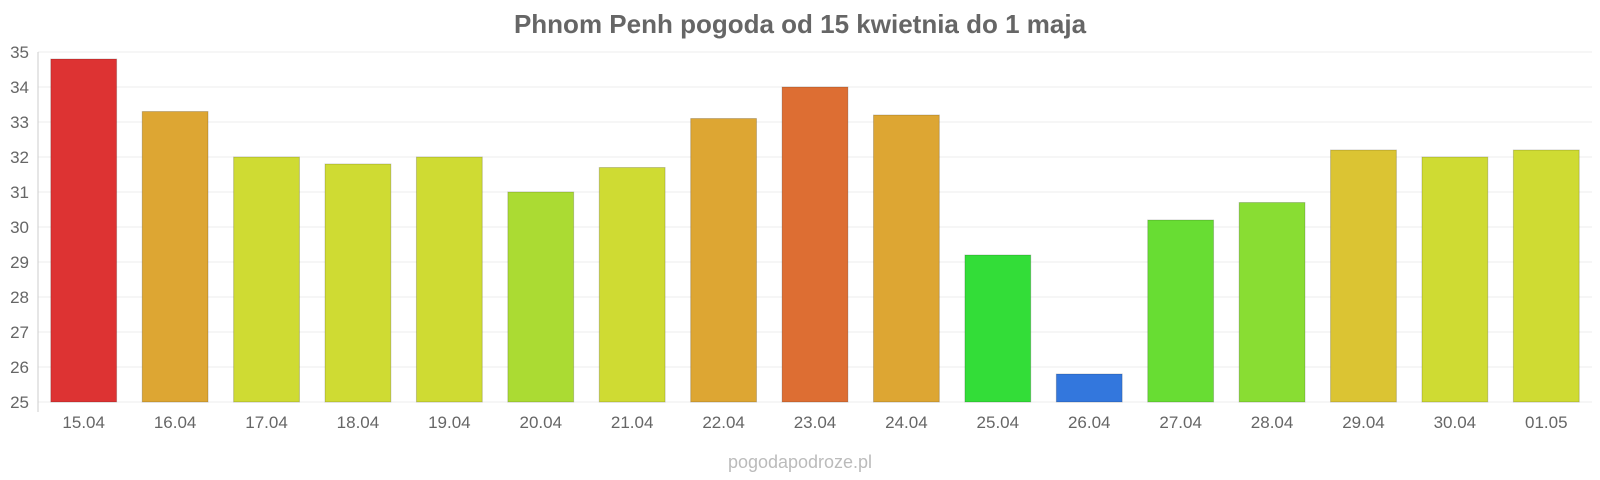 Image resolution: width=1600 pixels, height=480 pixels. What do you see at coordinates (19, 157) in the screenshot?
I see `y-tick-label: 32` at bounding box center [19, 157].